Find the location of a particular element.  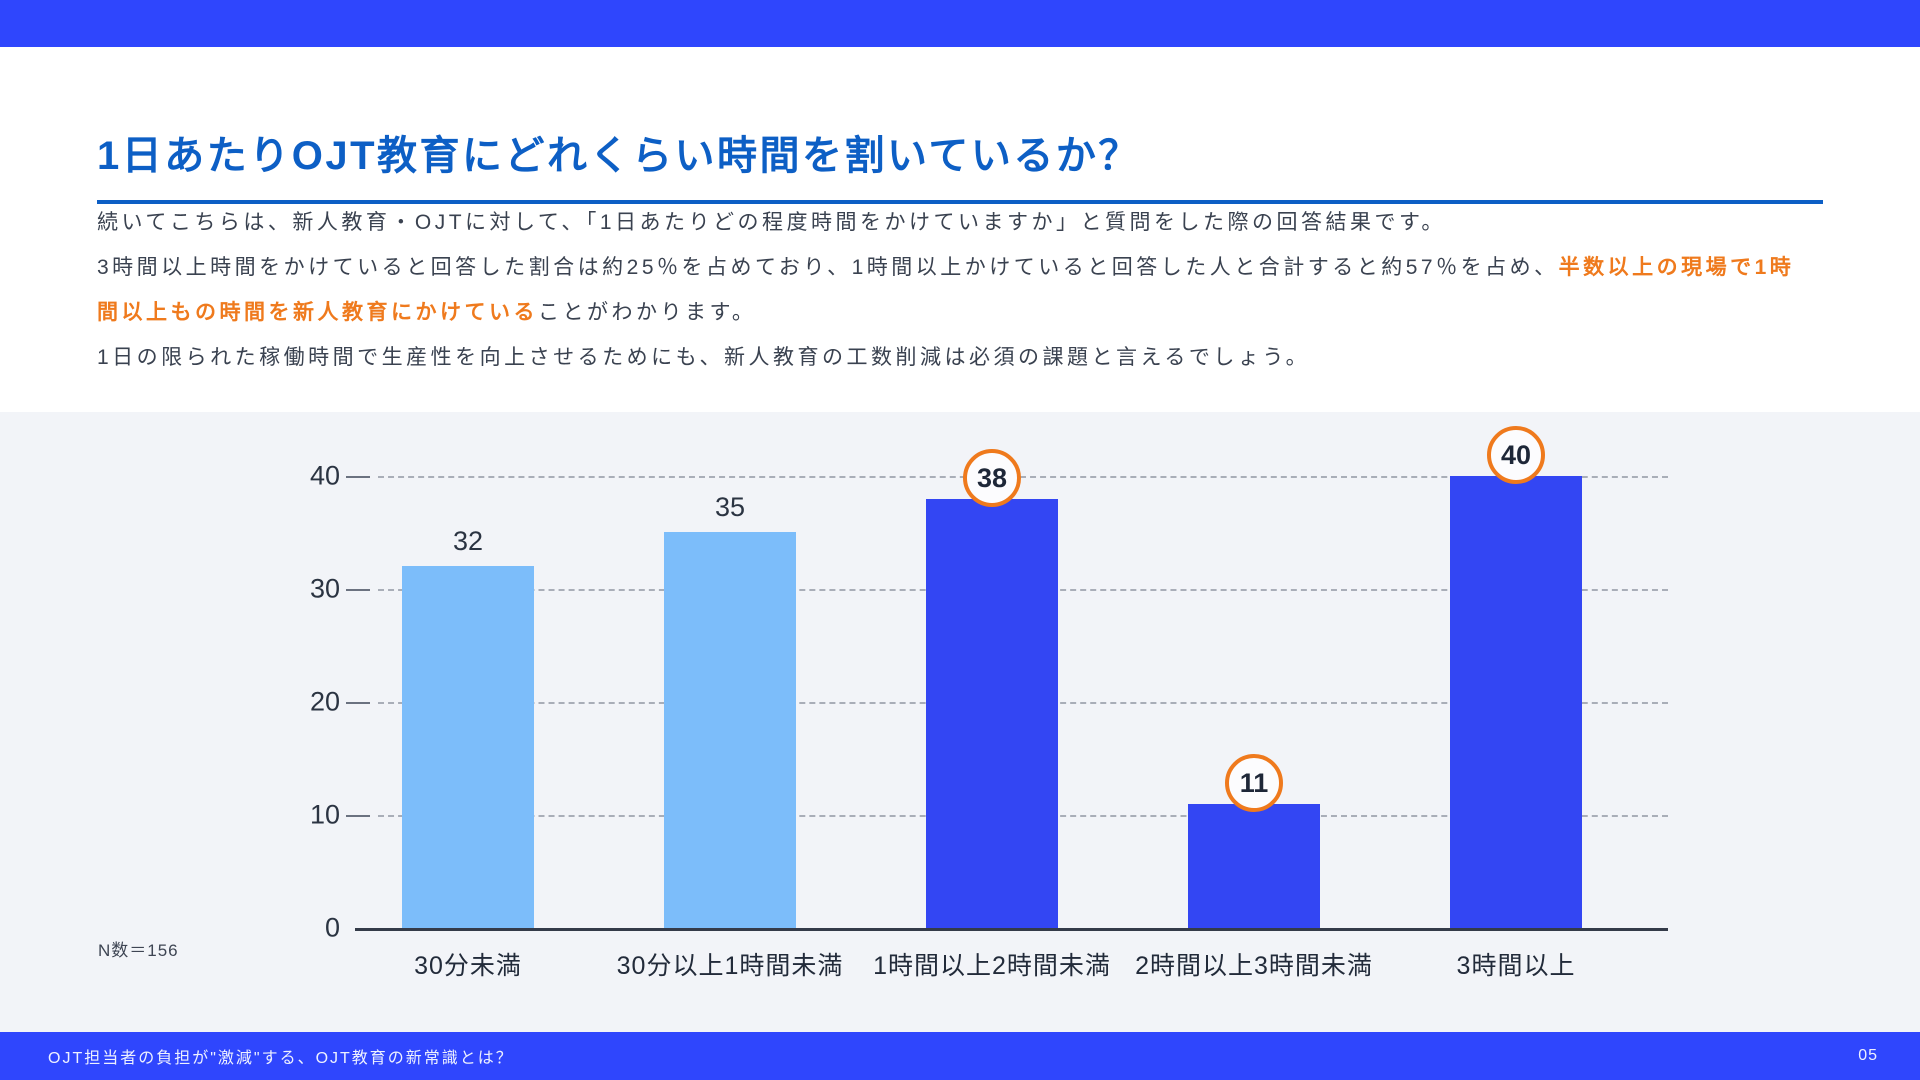

bar-badge-2: 38 is located at coordinates (992, 478).